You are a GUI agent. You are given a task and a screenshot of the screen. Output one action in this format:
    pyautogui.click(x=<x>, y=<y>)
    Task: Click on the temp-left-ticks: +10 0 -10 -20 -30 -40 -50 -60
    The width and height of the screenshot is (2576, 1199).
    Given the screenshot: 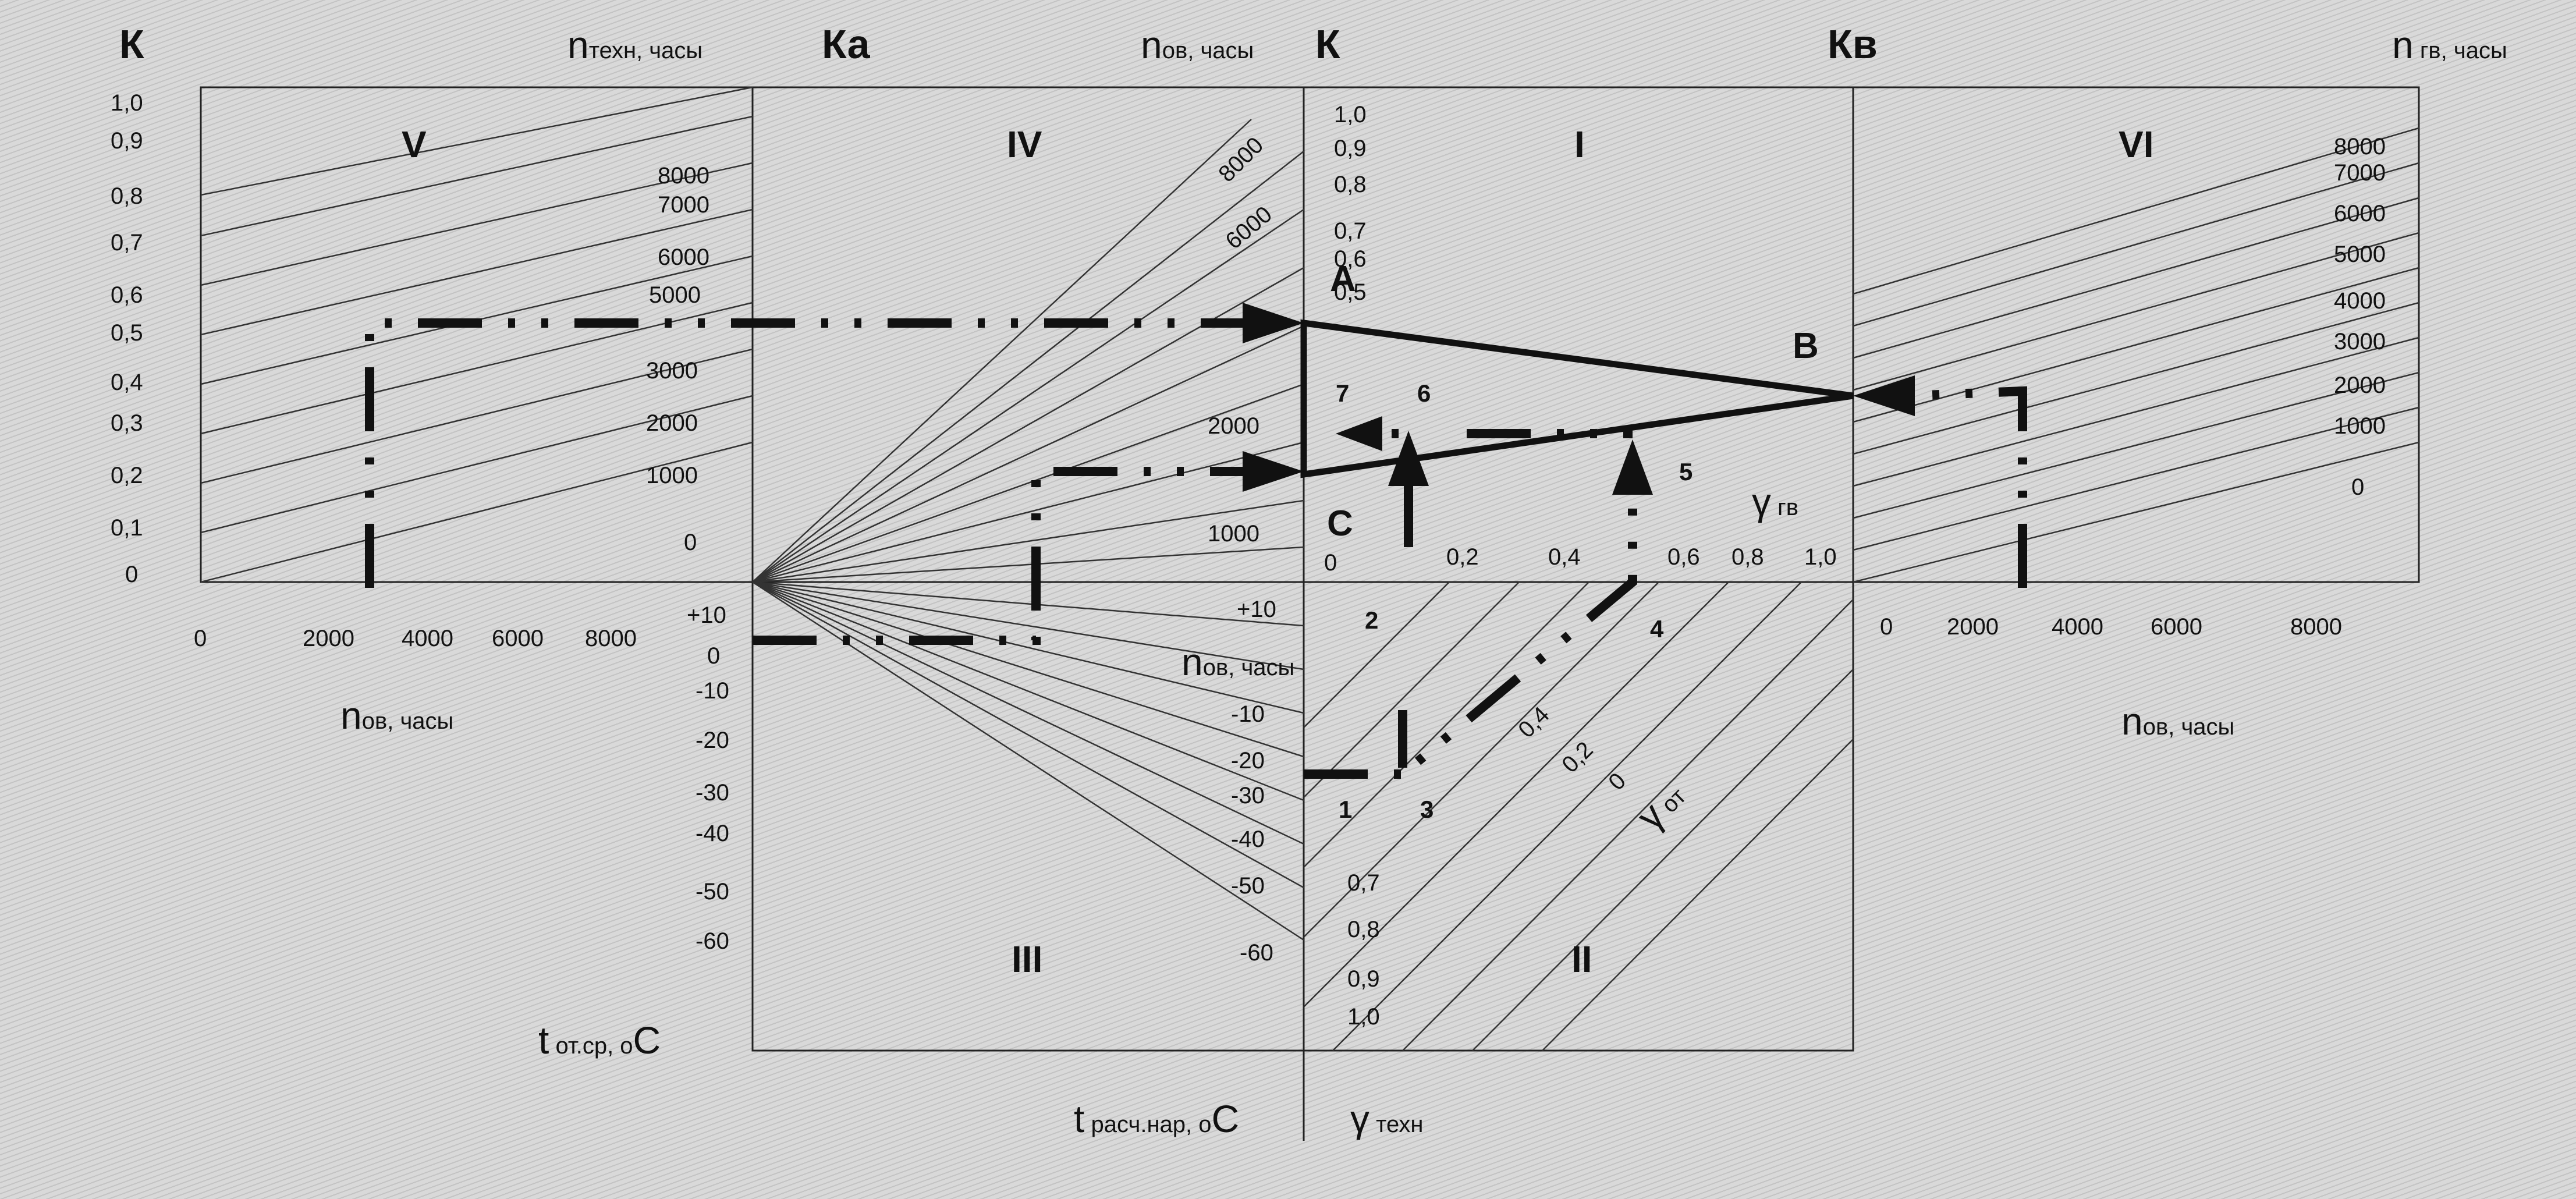 What is the action you would take?
    pyautogui.click(x=708, y=778)
    